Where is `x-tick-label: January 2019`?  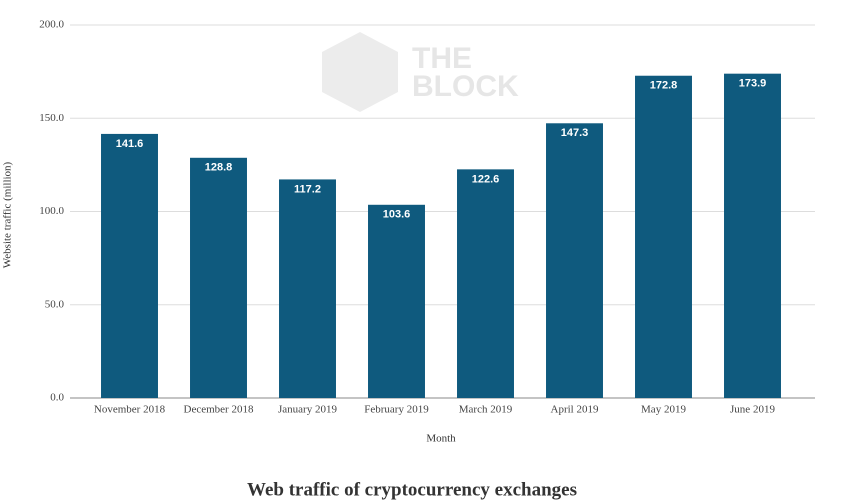 x-tick-label: January 2019 is located at coordinates (307, 410).